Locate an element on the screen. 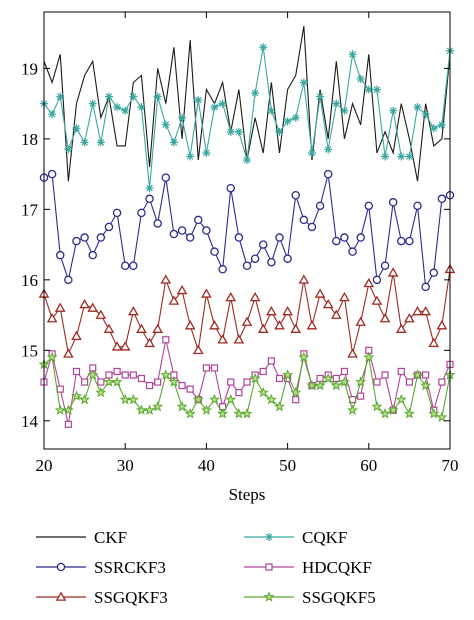  y-tick-label: 15 is located at coordinates (29, 350).